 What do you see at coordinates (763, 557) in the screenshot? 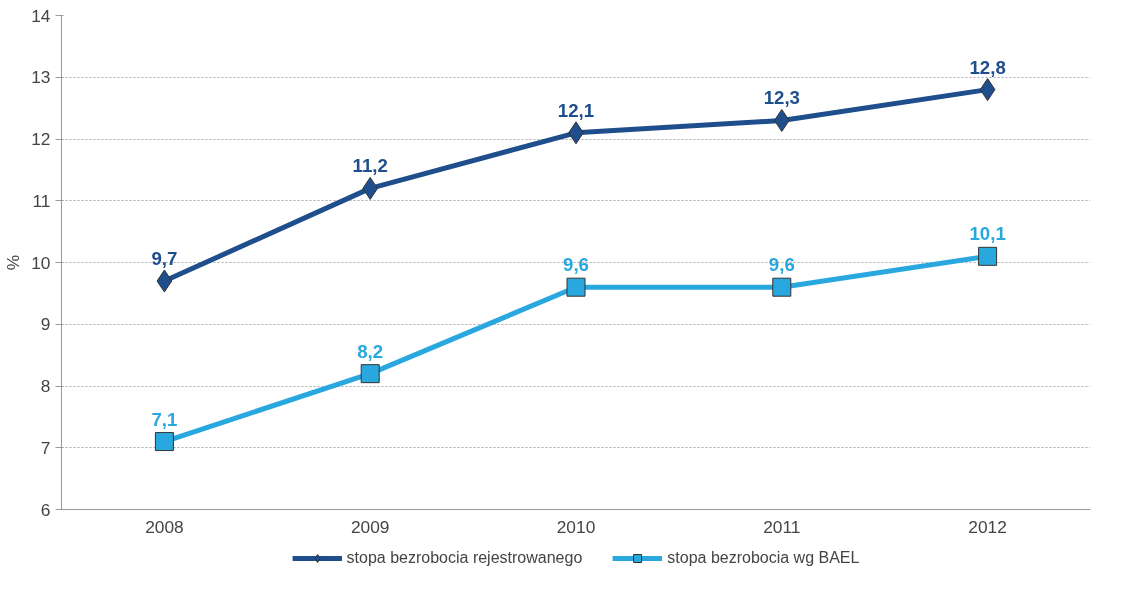
I see `legend-label: stopa bezrobocia wg BAEL` at bounding box center [763, 557].